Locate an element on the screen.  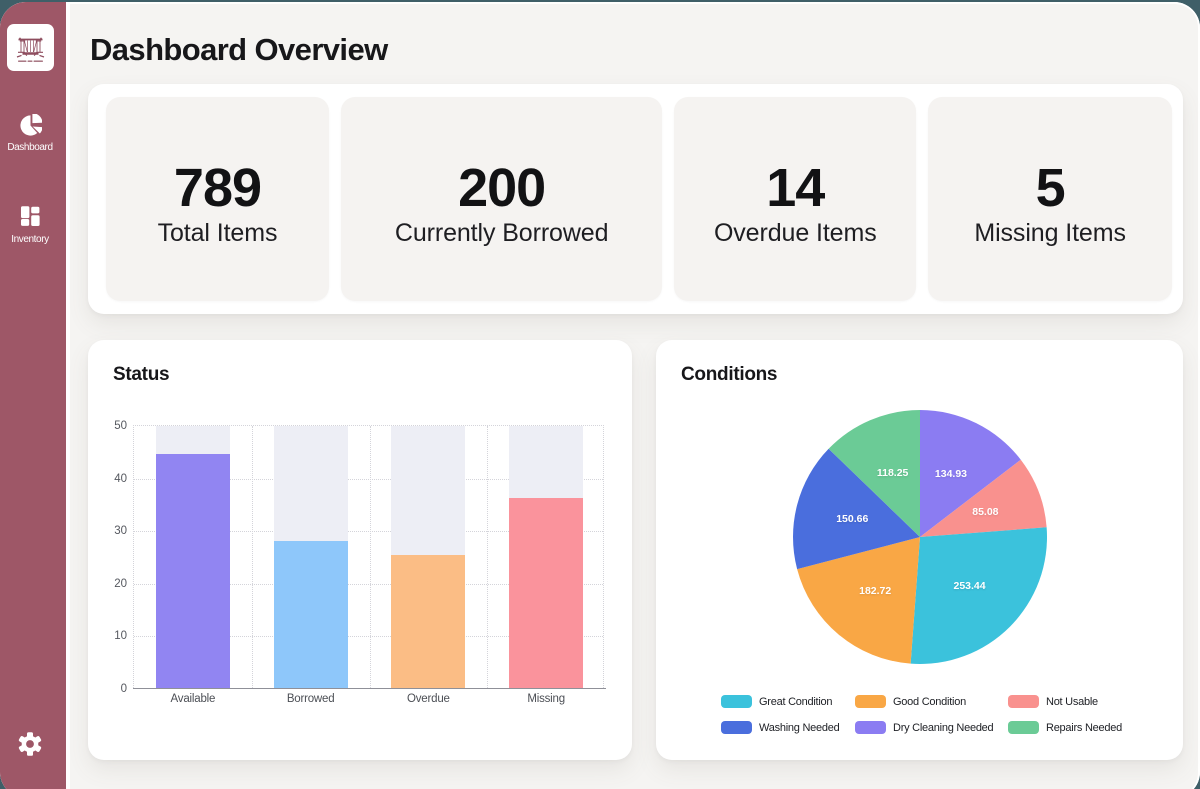
status-card-title: Status is located at coordinates (141, 374).